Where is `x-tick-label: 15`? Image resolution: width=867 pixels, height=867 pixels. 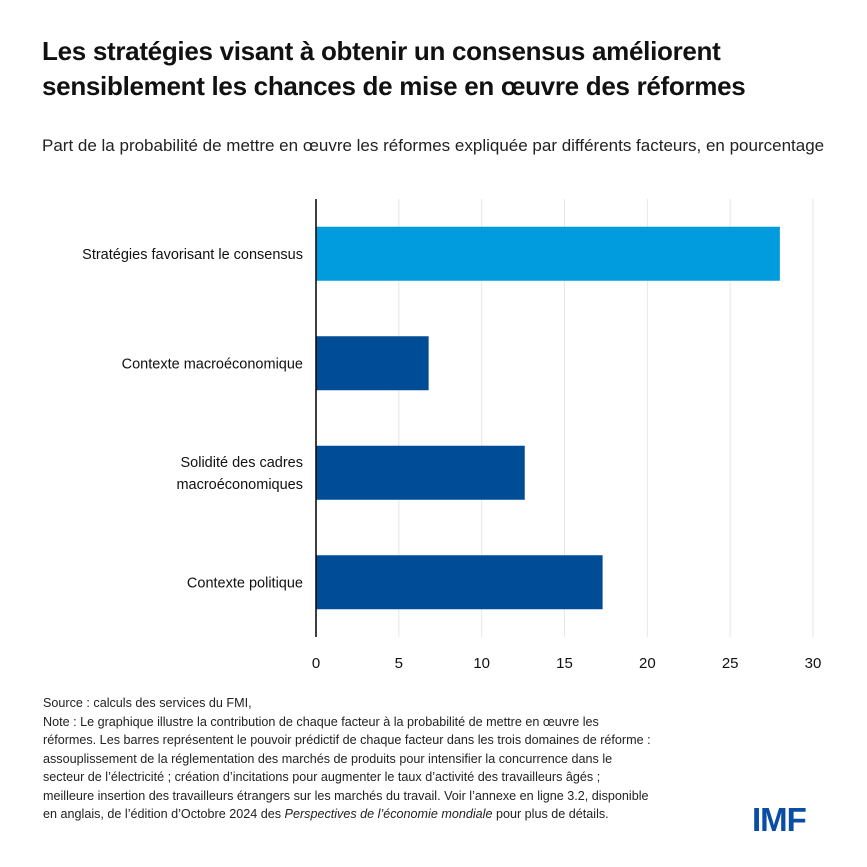 x-tick-label: 15 is located at coordinates (564, 663).